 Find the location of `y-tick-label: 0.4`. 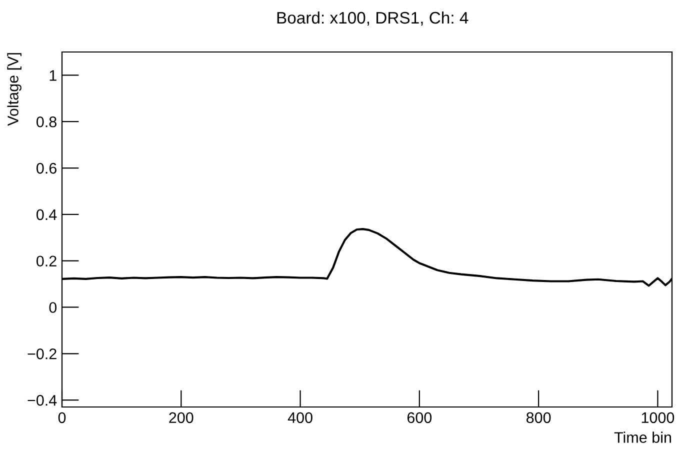

y-tick-label: 0.4 is located at coordinates (46, 214).